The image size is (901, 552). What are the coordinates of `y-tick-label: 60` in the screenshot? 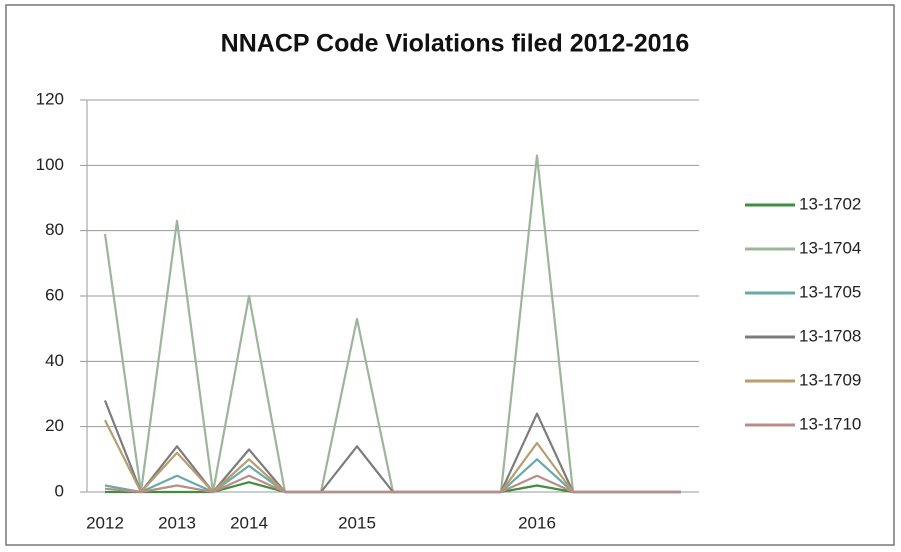 It's located at (54, 294).